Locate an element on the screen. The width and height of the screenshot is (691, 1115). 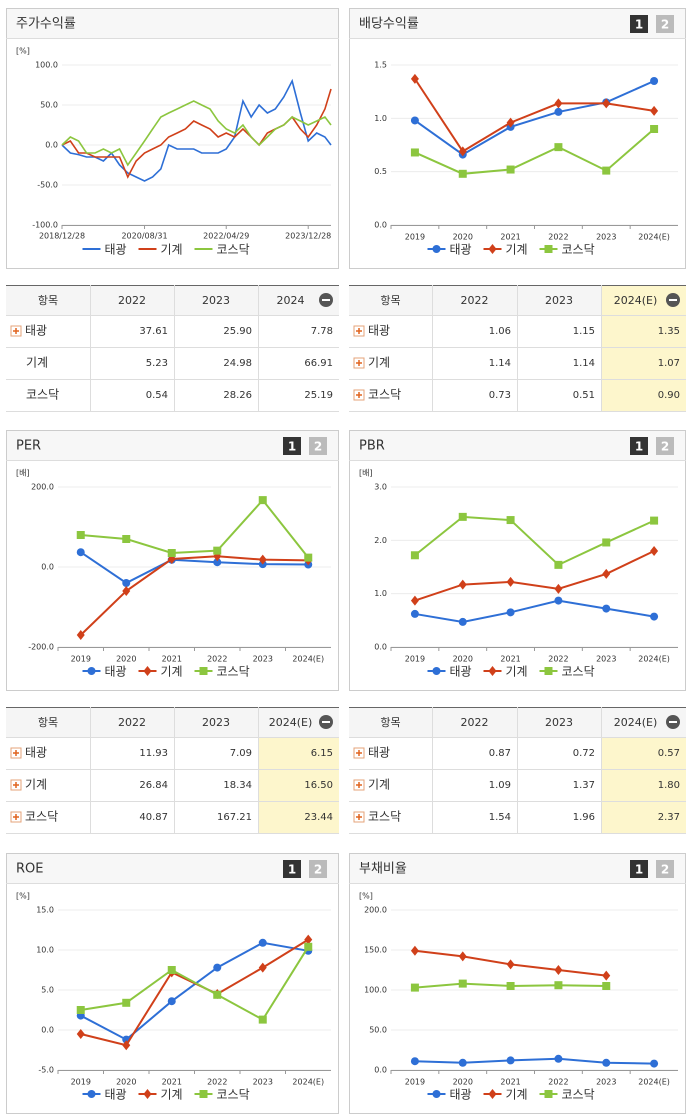
x-tick-label: 2022/04/29 is located at coordinates (226, 236).